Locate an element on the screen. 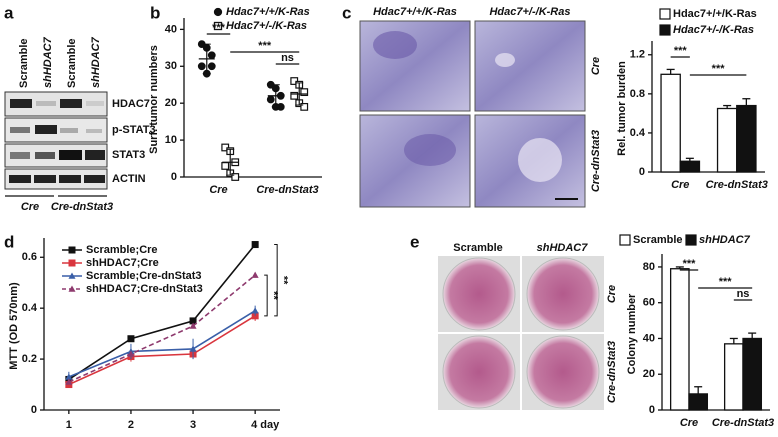 The width and height of the screenshot is (778, 437). group-label: Cre-dnStat3 is located at coordinates (82, 207).